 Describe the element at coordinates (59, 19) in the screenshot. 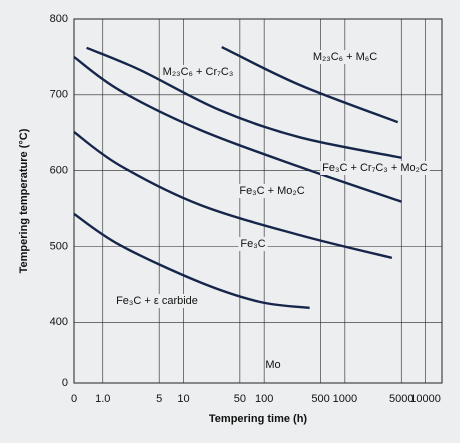

I see `y-tick-label: 800` at that location.